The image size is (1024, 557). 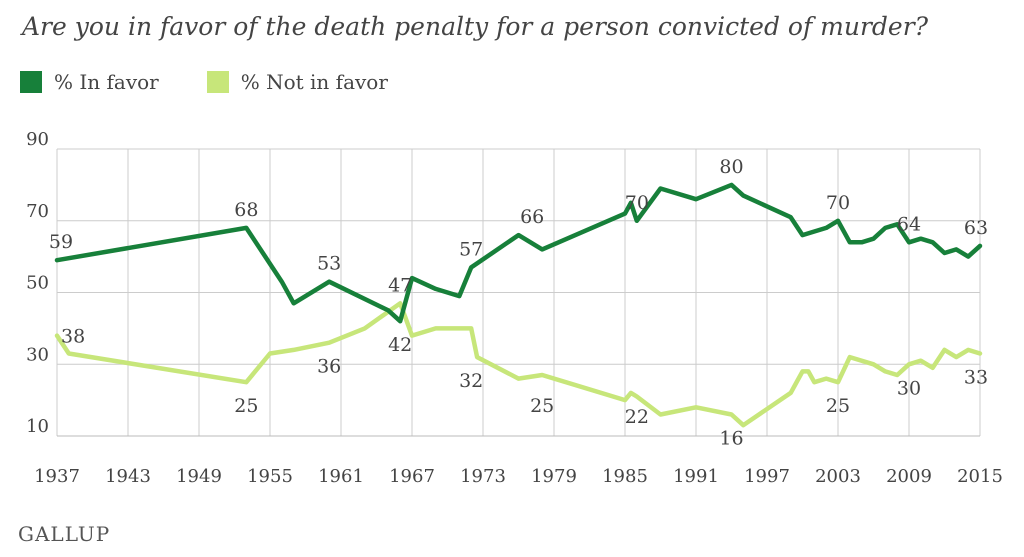 What do you see at coordinates (329, 367) in the screenshot?
I see `data-label: 36` at bounding box center [329, 367].